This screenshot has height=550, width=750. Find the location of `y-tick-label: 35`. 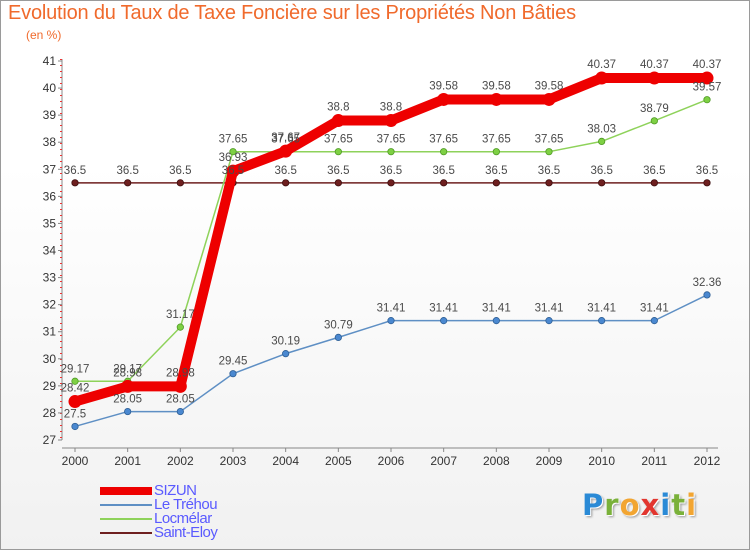

y-tick-label: 35 is located at coordinates (50, 223).